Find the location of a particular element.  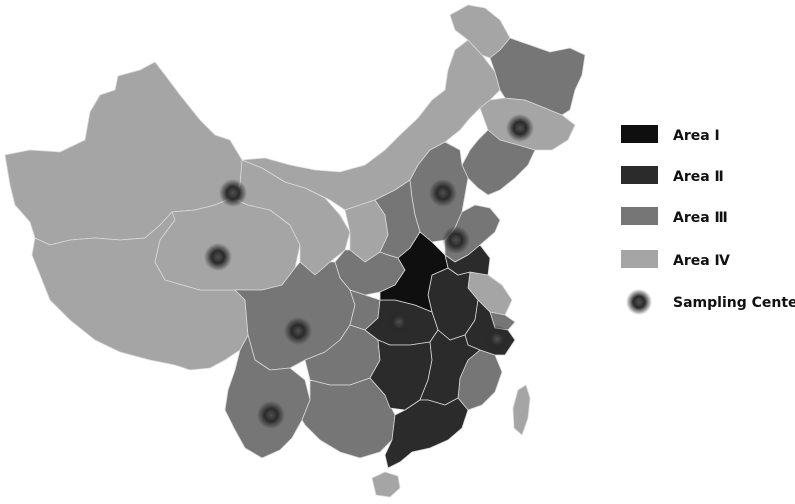

region-henan is located at coordinates (414, 272).